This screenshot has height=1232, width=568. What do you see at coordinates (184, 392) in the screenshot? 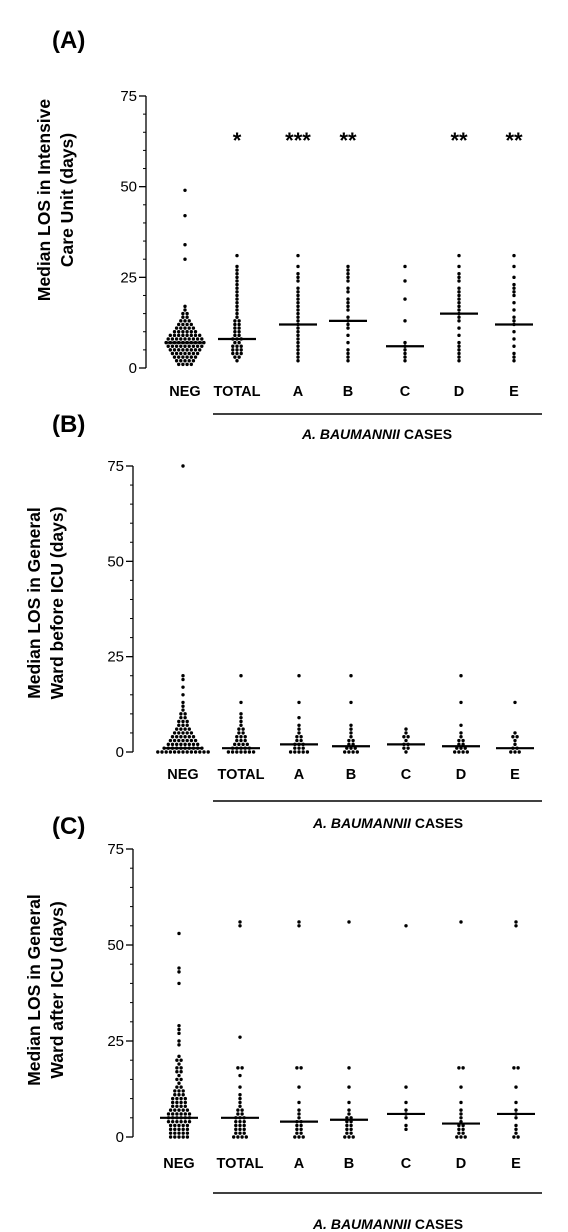
I see `category-label: NEG` at bounding box center [184, 392].